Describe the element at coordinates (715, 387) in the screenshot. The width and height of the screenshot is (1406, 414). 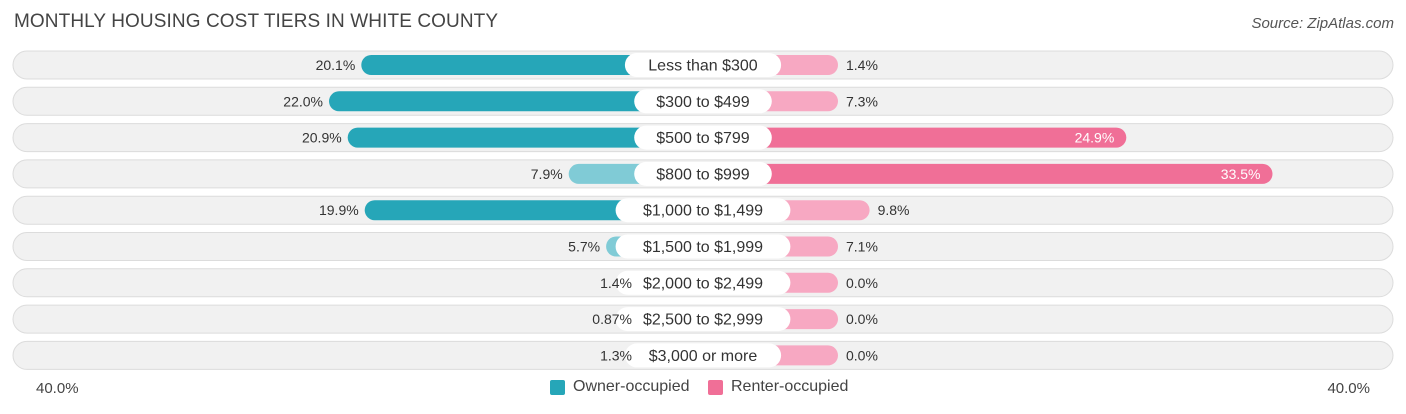
I see `legend-swatch-renter` at that location.